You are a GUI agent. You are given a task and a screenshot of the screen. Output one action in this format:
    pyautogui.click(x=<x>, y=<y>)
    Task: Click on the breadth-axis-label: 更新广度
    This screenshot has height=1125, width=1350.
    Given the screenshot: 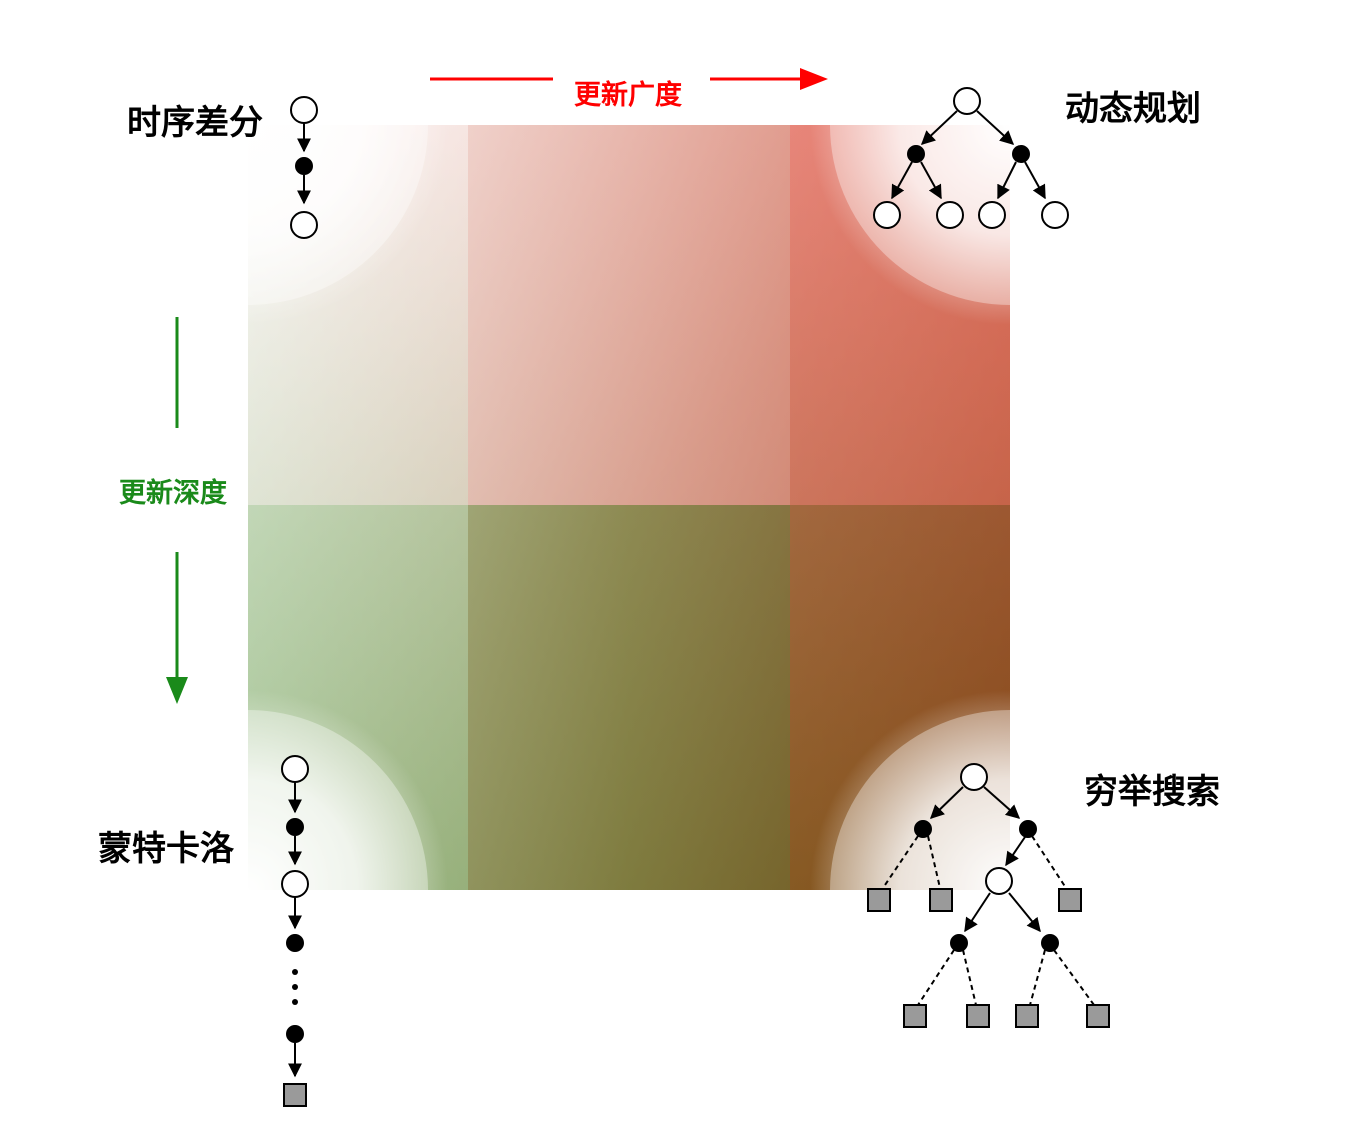 What is the action you would take?
    pyautogui.click(x=628, y=95)
    